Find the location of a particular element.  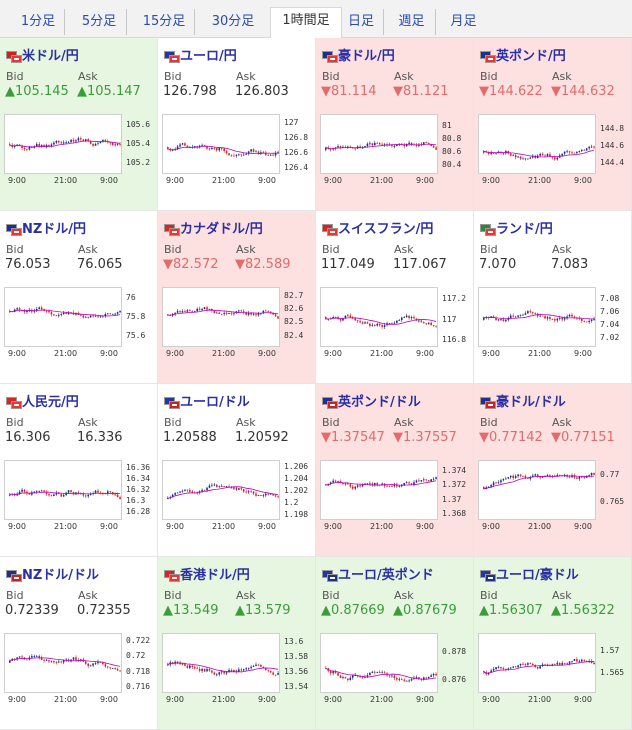

pair-title: NZドル/ドル is located at coordinates (52, 573).